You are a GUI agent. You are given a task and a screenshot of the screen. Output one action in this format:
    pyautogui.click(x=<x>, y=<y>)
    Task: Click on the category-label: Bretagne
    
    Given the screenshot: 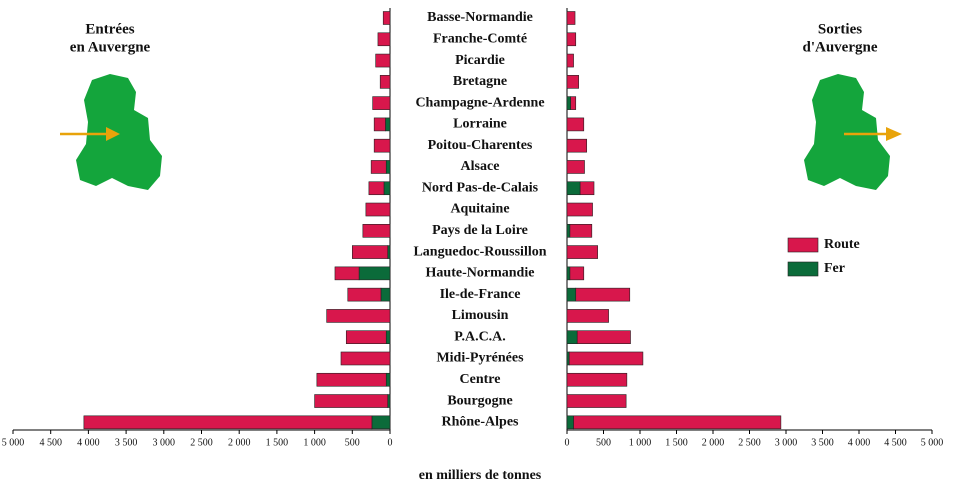 What is the action you would take?
    pyautogui.click(x=480, y=81)
    